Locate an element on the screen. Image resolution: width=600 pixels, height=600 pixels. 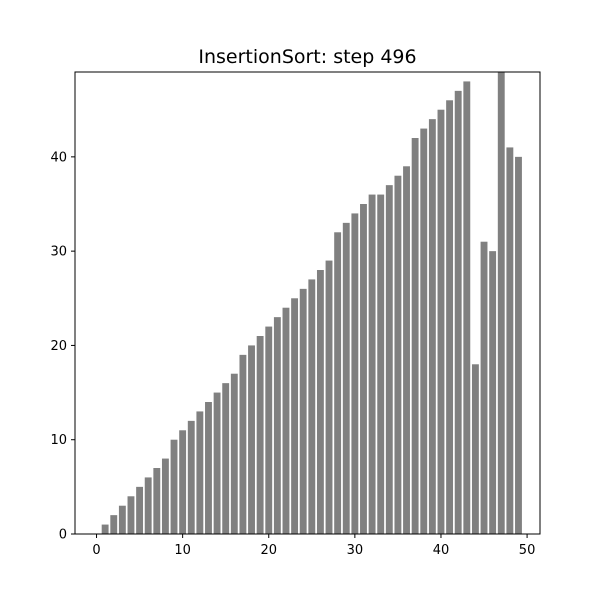
y-tick-label: 0 is located at coordinates (63, 535).